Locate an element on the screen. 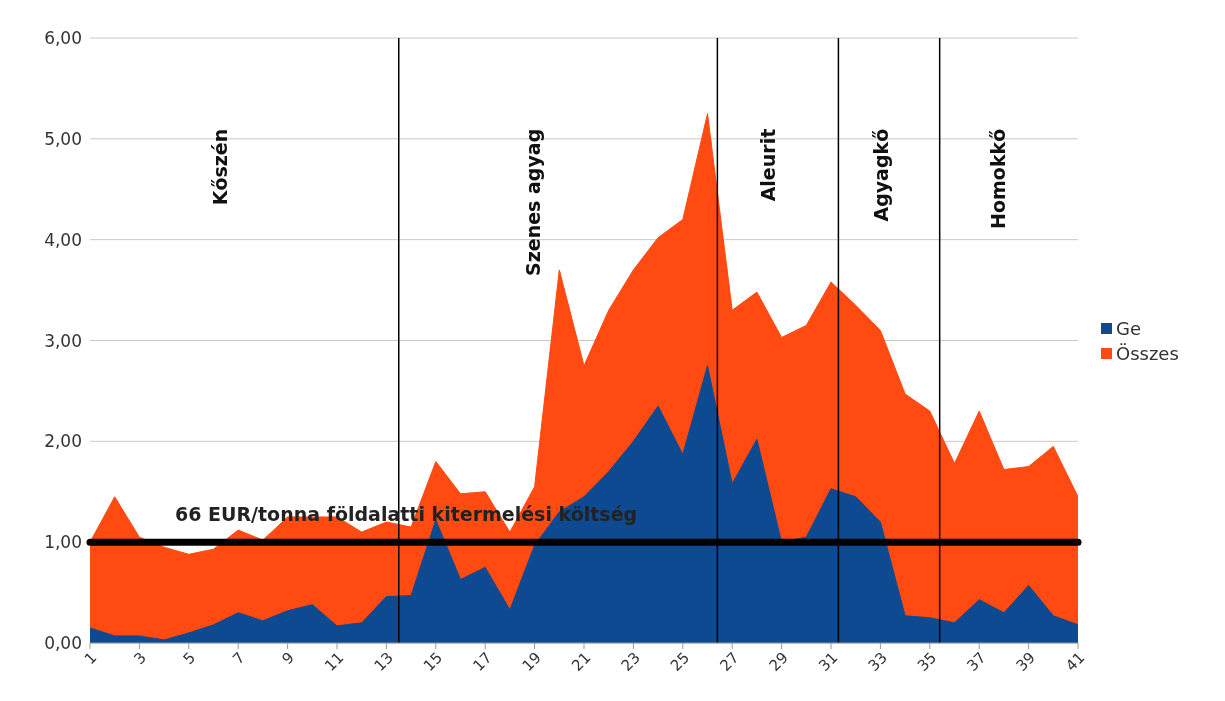  x-tick-label: 11 is located at coordinates (334, 661).